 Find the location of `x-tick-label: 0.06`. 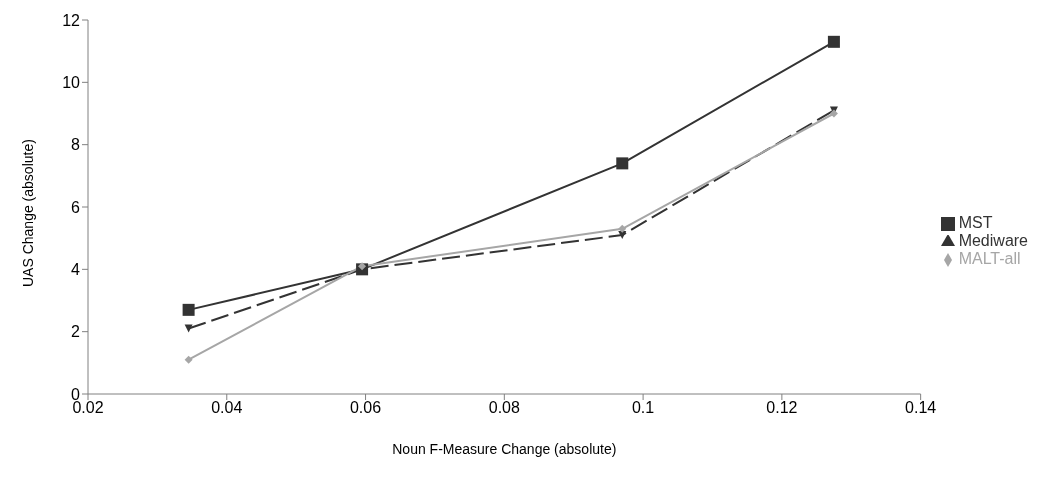

x-tick-label: 0.06 is located at coordinates (365, 408).